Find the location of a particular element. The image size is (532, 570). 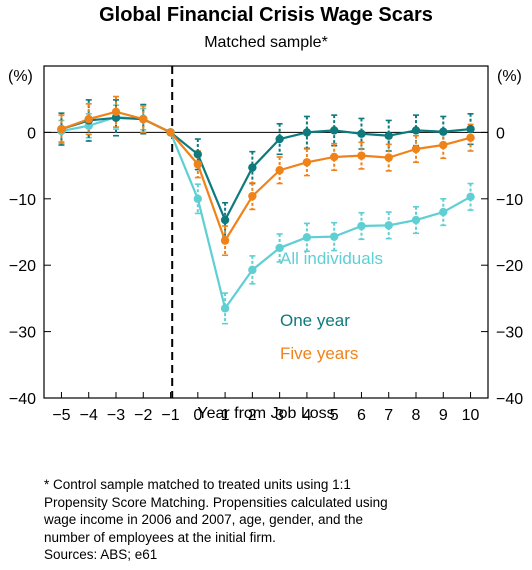

x-tick-label: −4 is located at coordinates (89, 415).